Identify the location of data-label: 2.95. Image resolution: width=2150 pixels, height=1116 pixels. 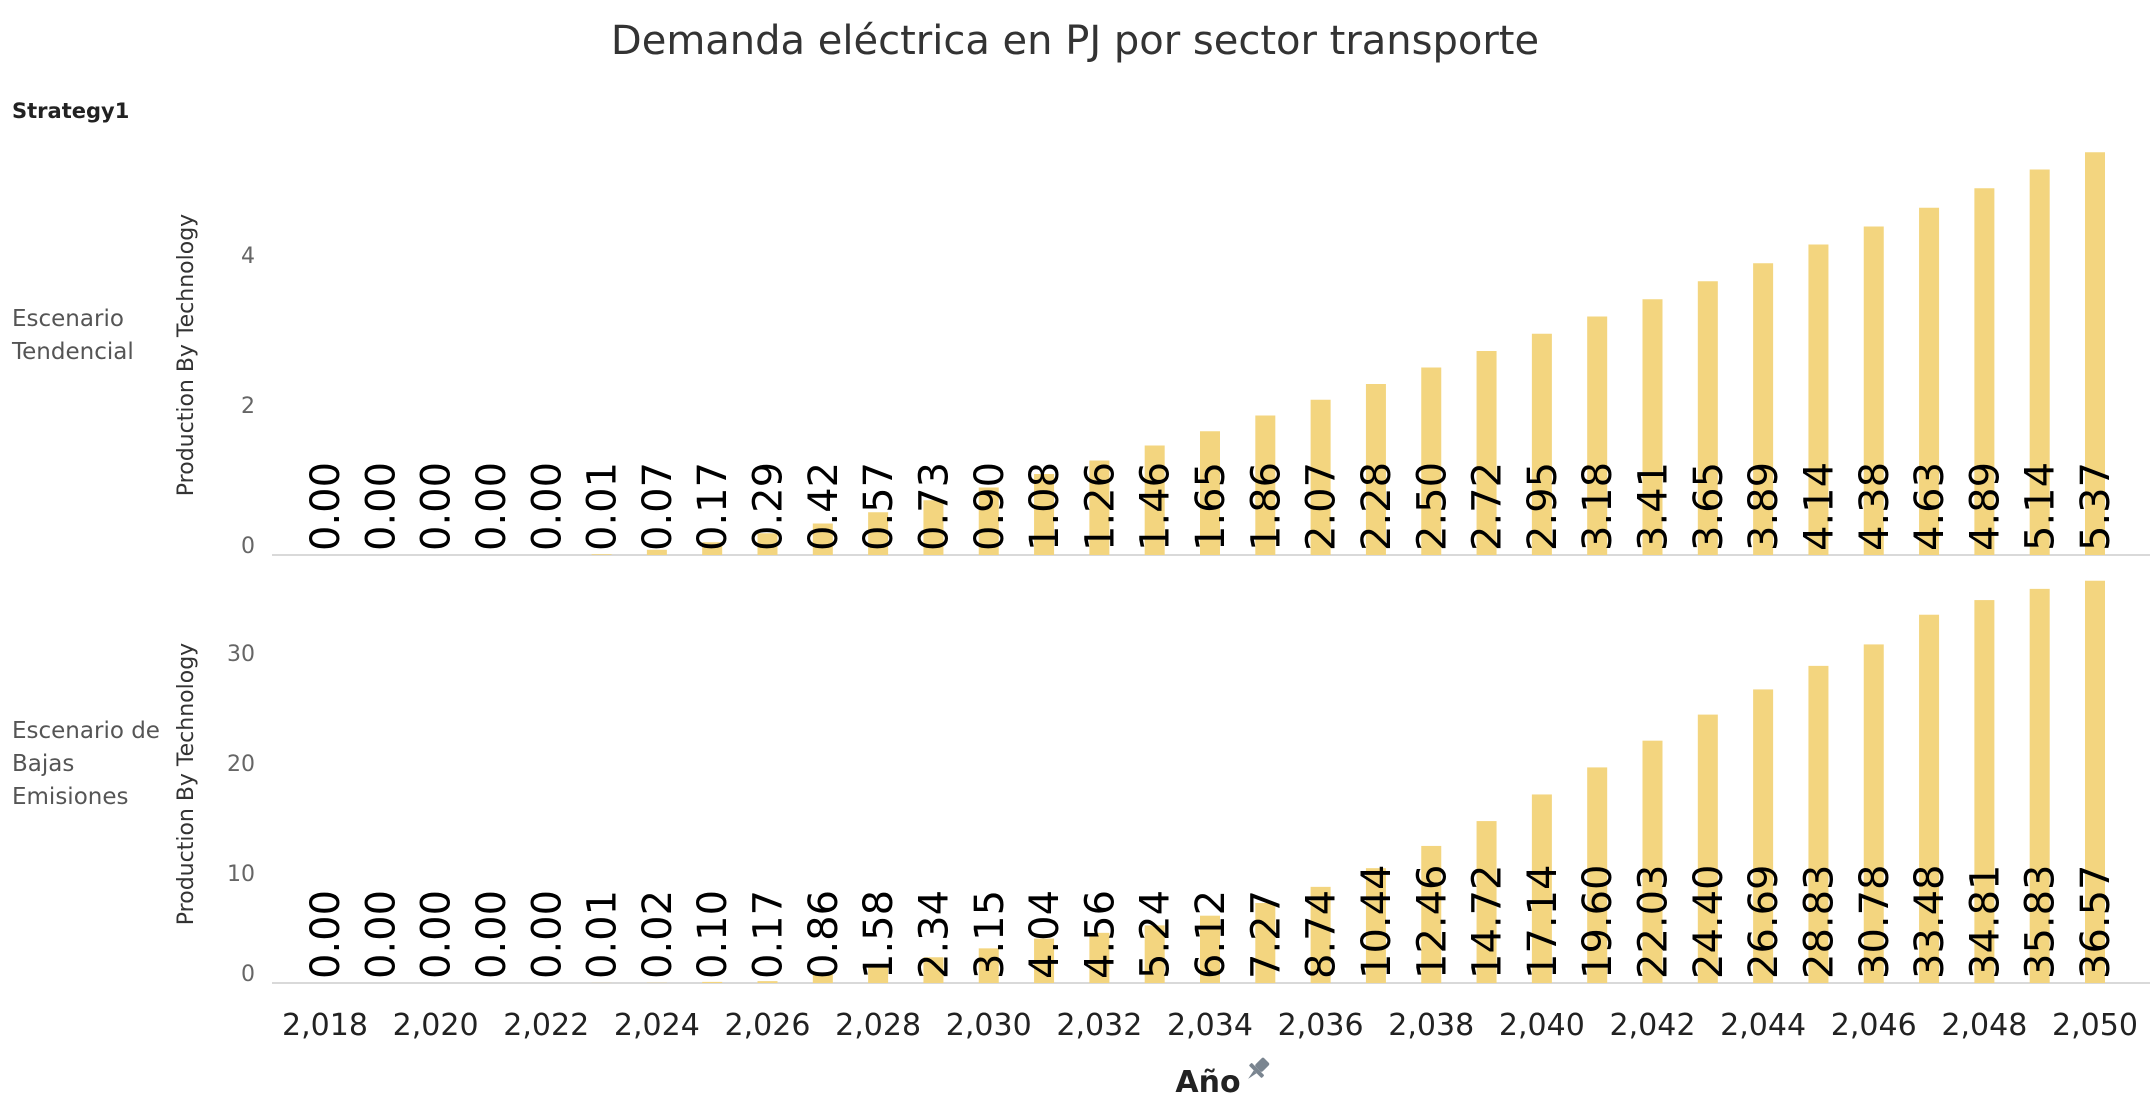
(1543, 506).